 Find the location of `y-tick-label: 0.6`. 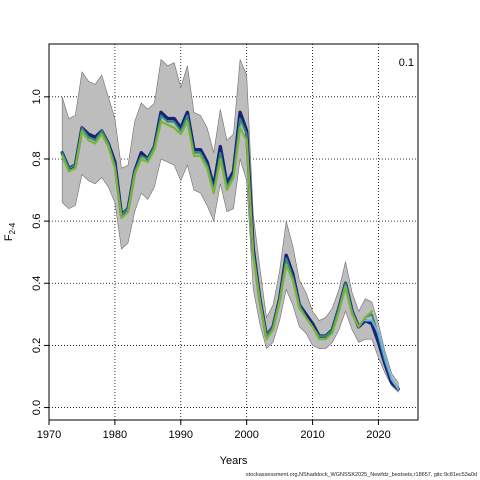

y-tick-label: 0.6 is located at coordinates (37, 220).